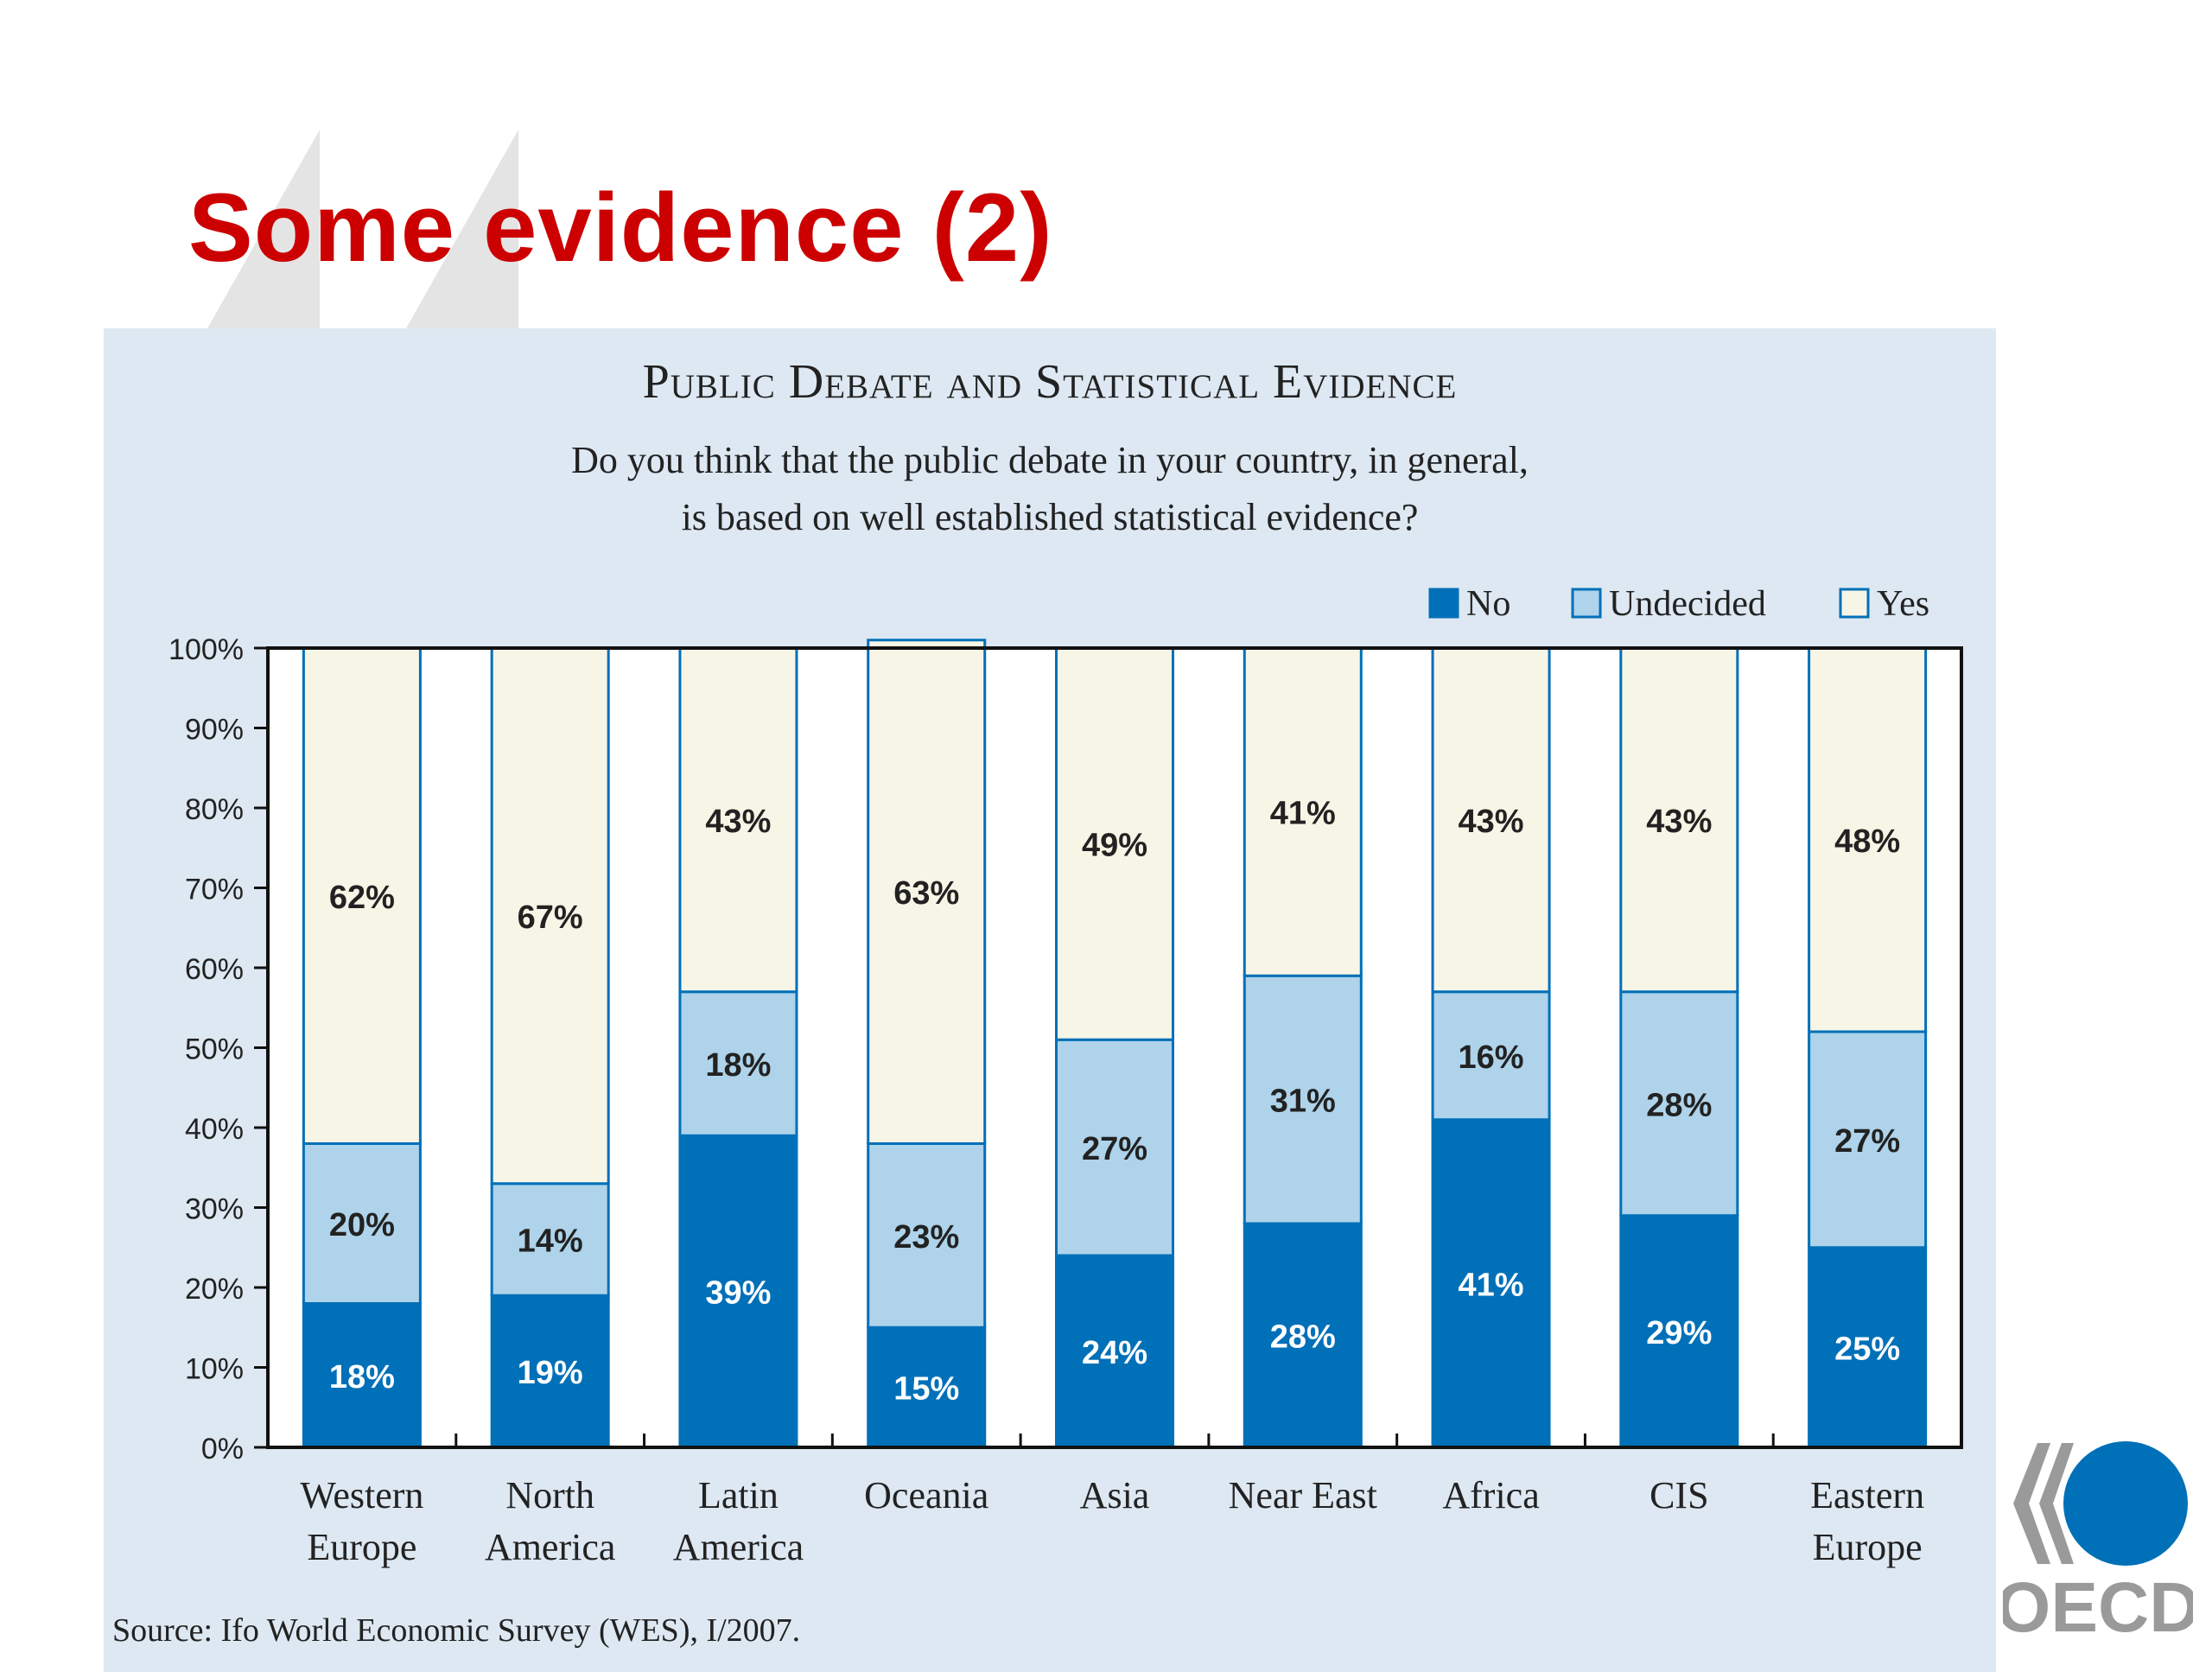 The width and height of the screenshot is (2212, 1672). I want to click on legend-swatch-undecided, so click(1586, 603).